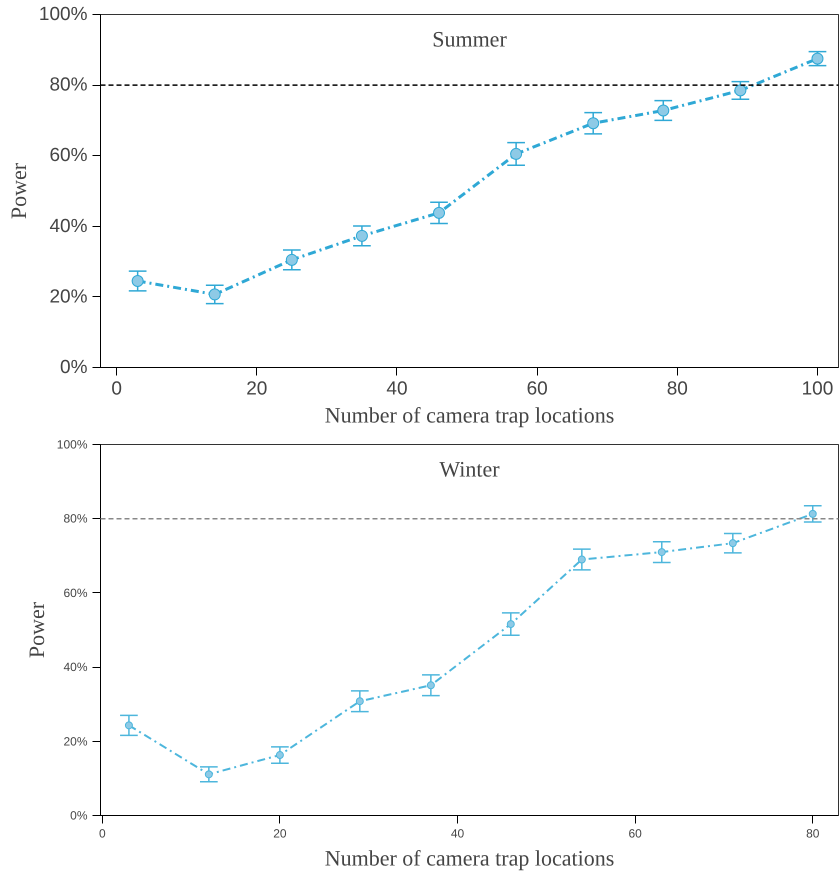  Describe the element at coordinates (470, 39) in the screenshot. I see `text: Summer` at that location.